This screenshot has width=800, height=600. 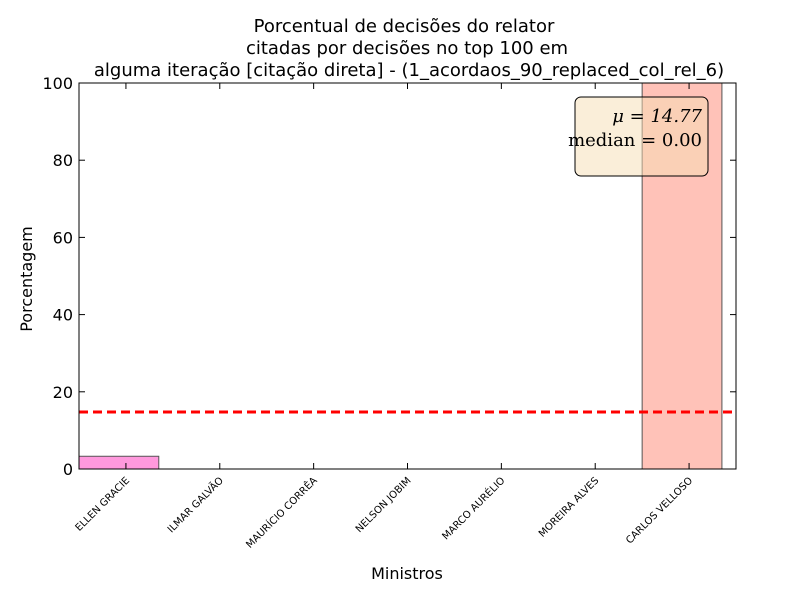 I want to click on x-tick-label: MOREIRA ALVES, so click(x=569, y=507).